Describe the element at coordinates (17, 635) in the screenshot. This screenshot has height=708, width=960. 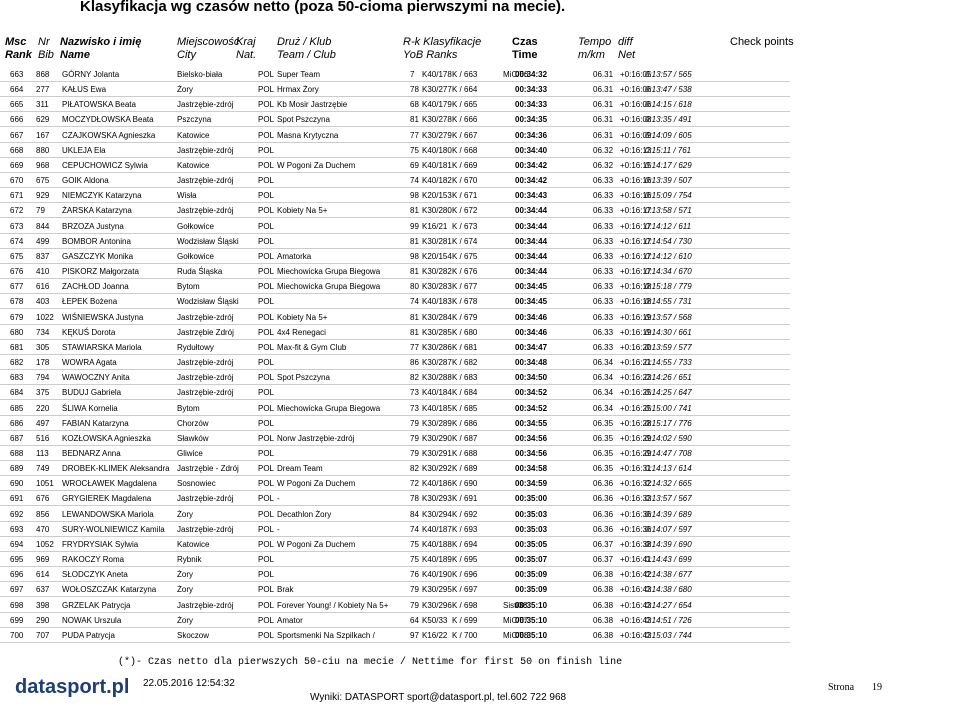
I see `rank: 700` at that location.